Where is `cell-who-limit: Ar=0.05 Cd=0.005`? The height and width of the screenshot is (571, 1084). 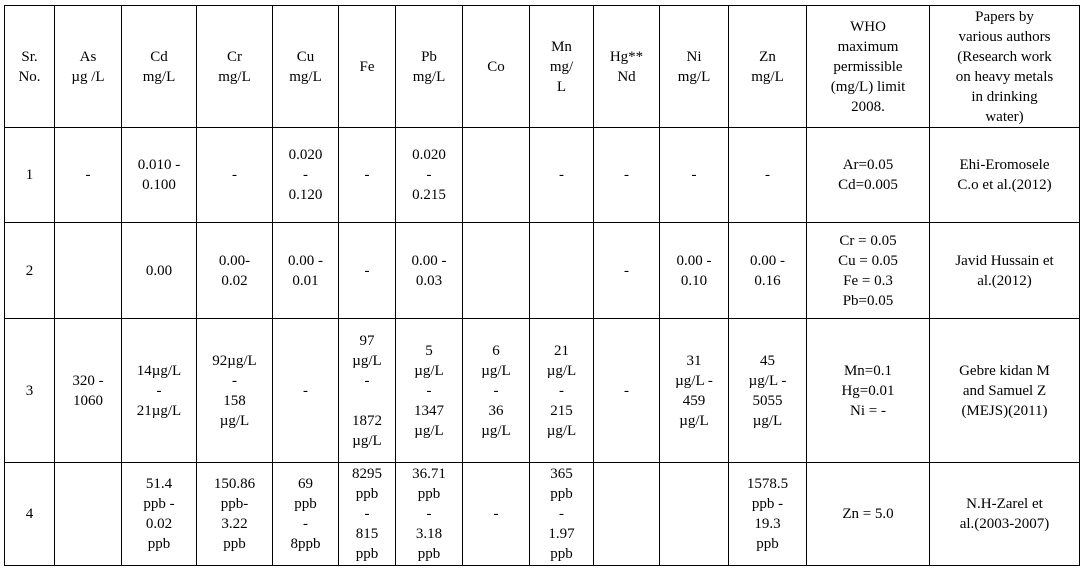 cell-who-limit: Ar=0.05 Cd=0.005 is located at coordinates (868, 175).